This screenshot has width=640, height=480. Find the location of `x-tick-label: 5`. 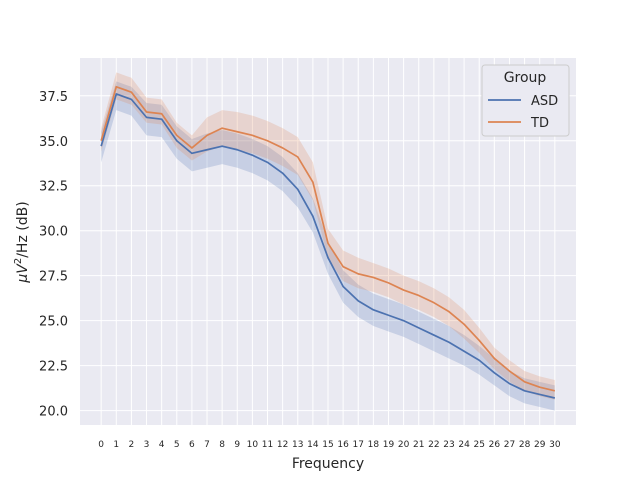

x-tick-label: 5 is located at coordinates (177, 445).